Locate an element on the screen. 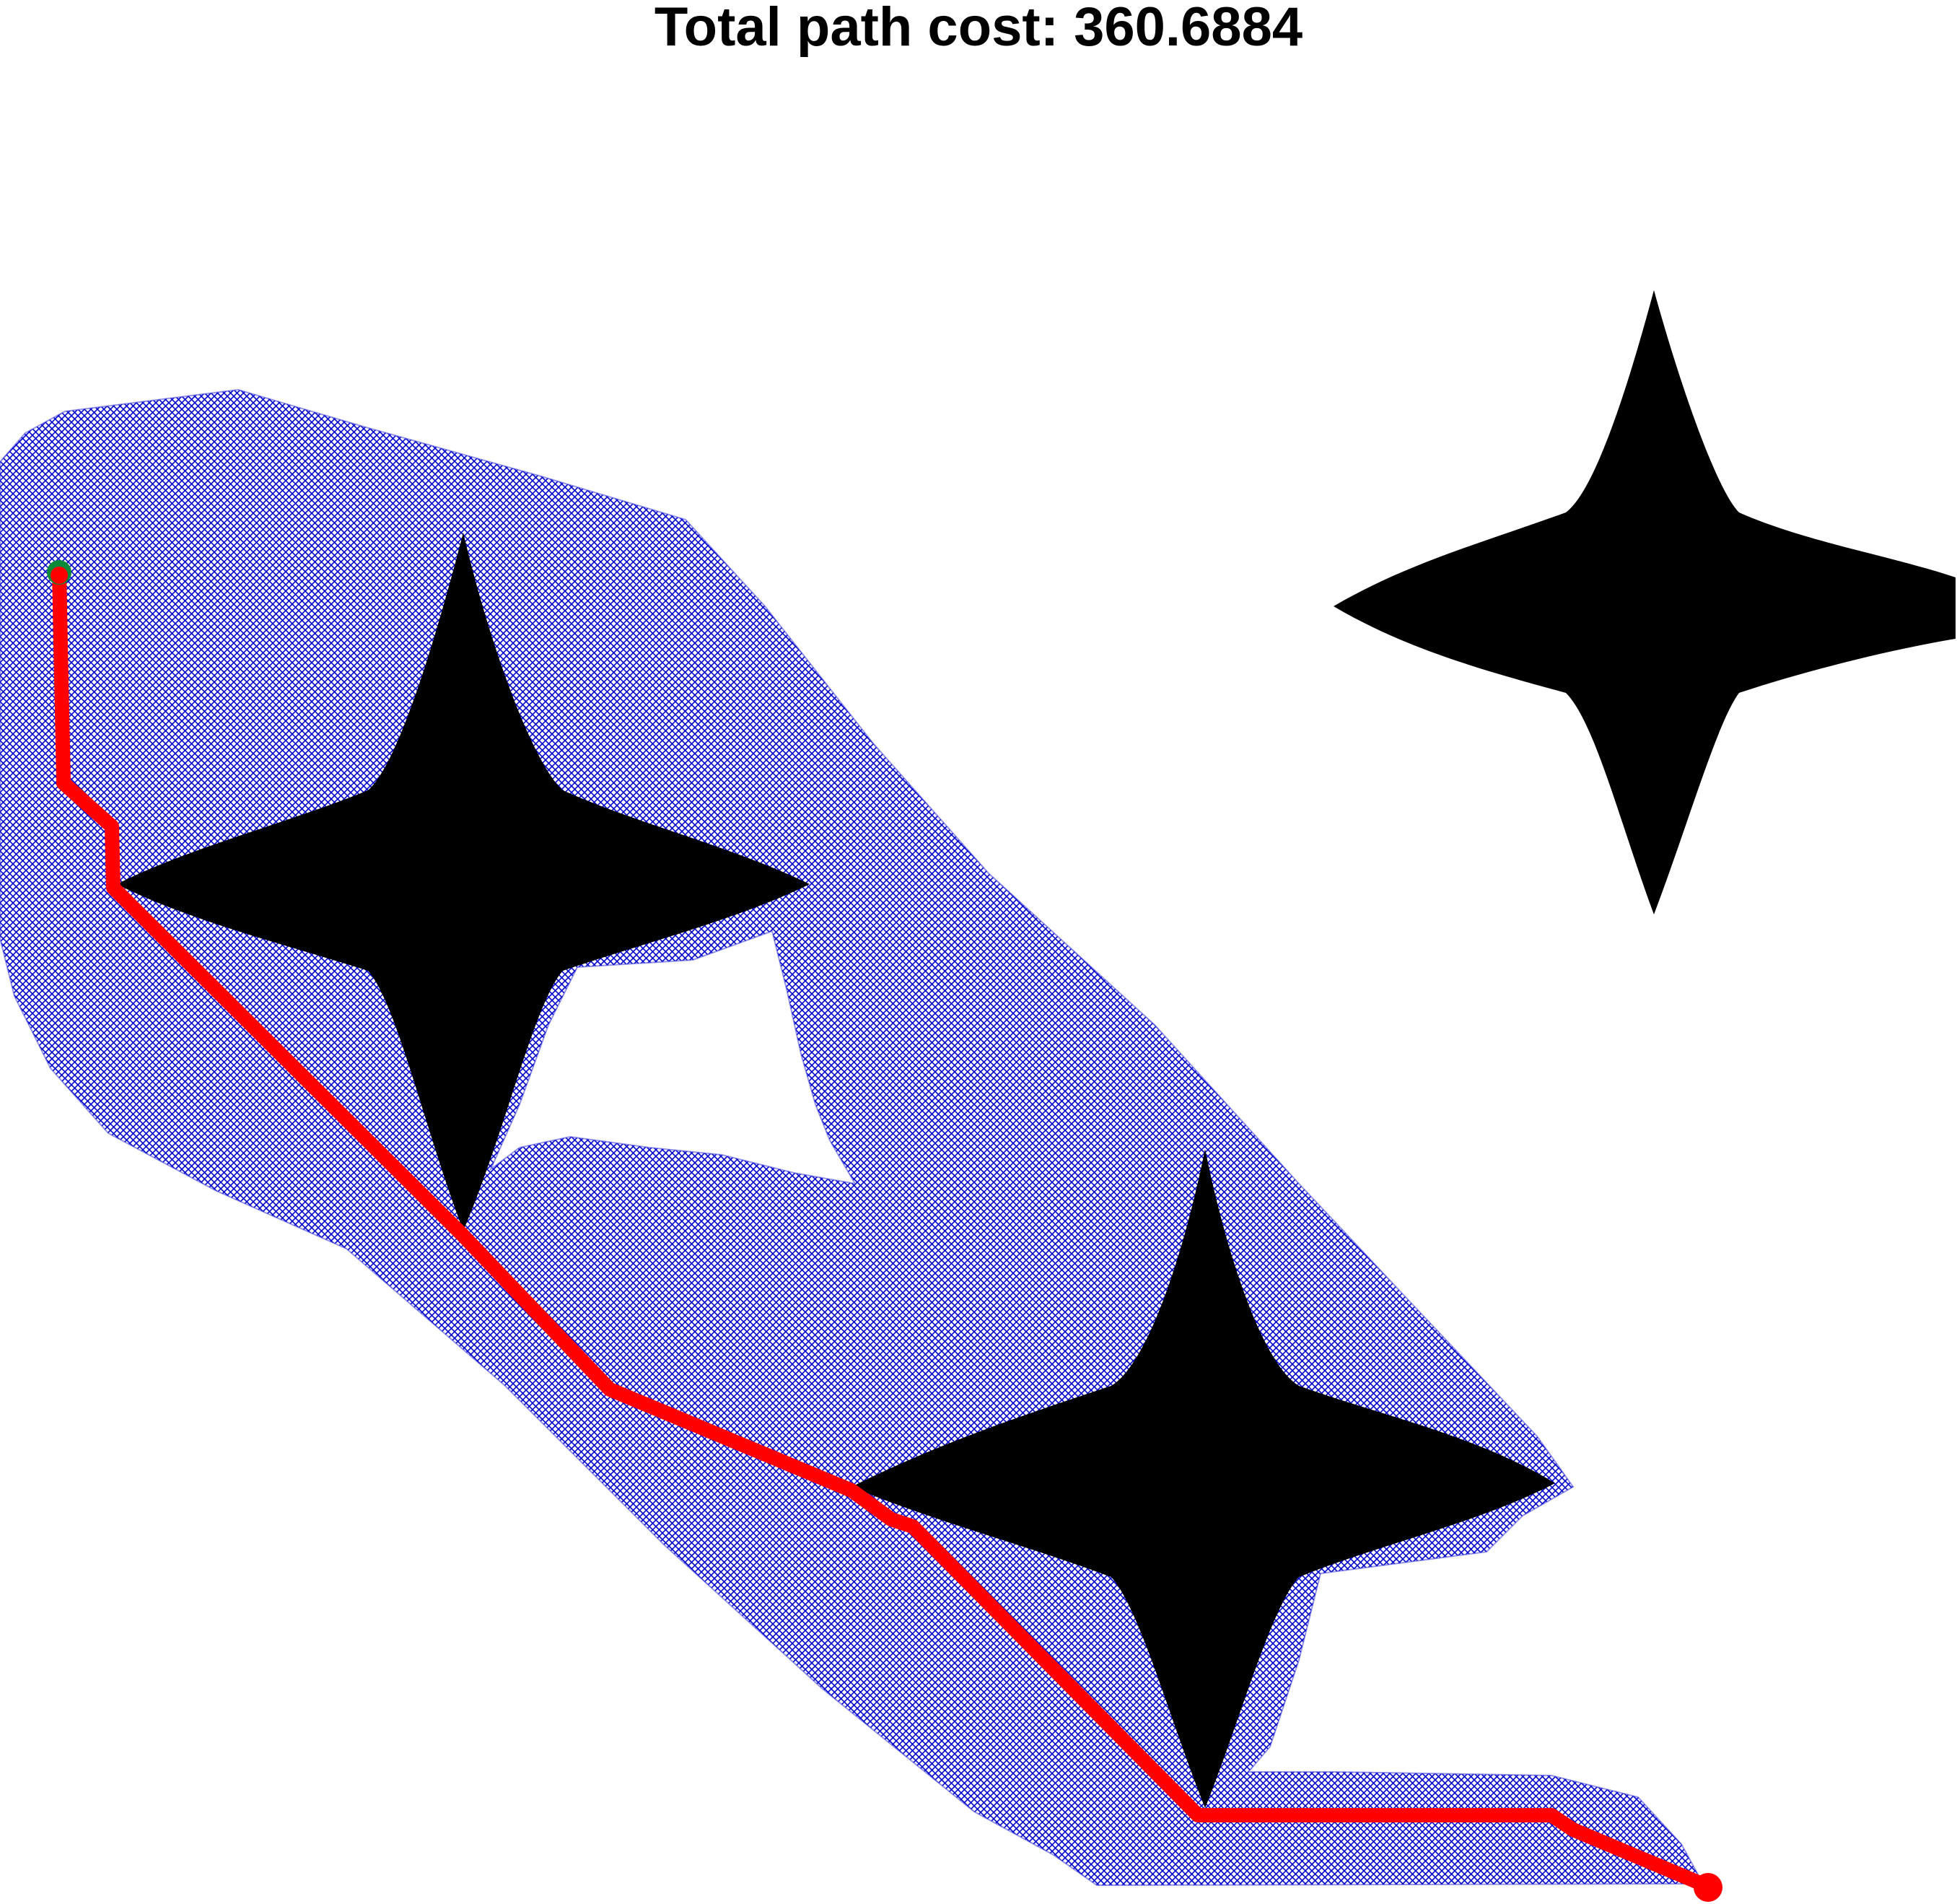 This screenshot has width=1957, height=1904. goal-marker is located at coordinates (1708, 1888).